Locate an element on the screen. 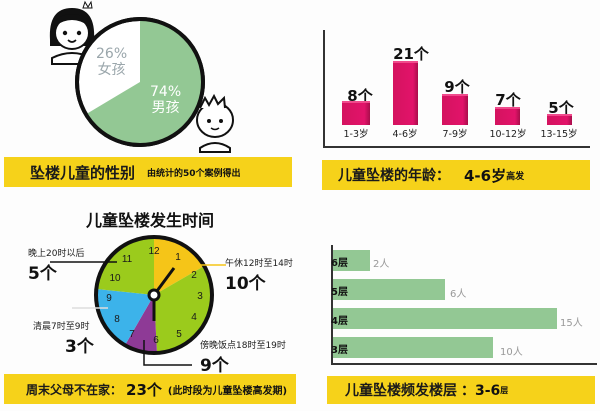 The width and height of the screenshot is (600, 411). svg-text: 11 is located at coordinates (127, 259).